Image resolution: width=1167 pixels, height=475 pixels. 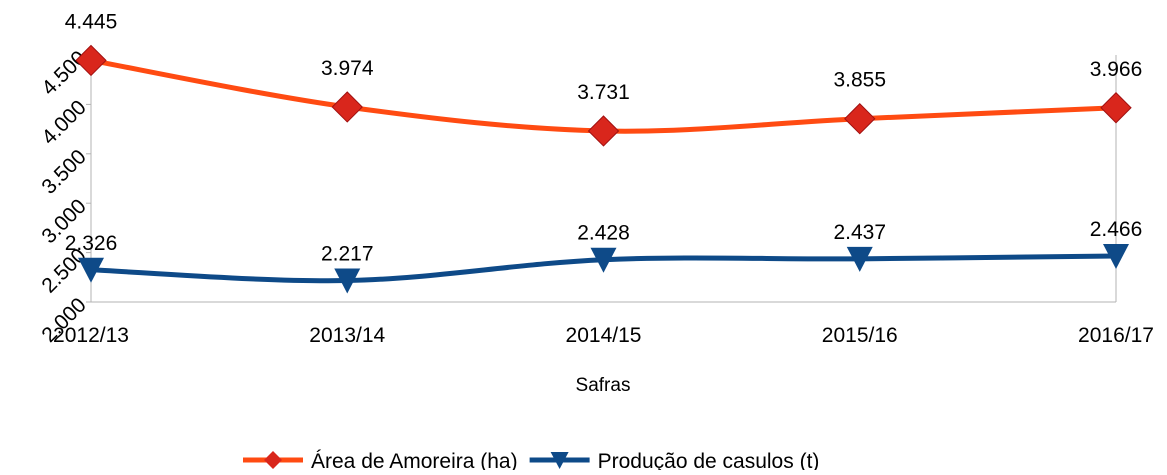 What do you see at coordinates (347, 254) in the screenshot?
I see `data-label: 2.217` at bounding box center [347, 254].